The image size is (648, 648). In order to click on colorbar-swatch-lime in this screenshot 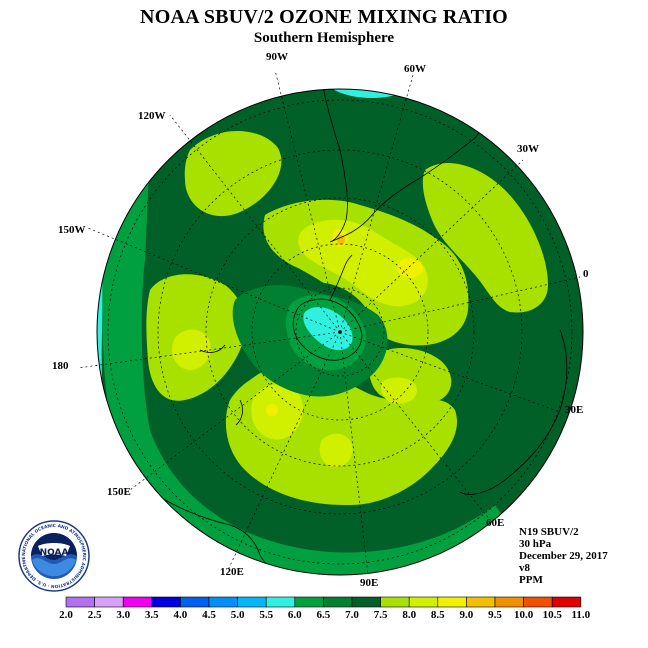, I will do `click(395, 602)`.